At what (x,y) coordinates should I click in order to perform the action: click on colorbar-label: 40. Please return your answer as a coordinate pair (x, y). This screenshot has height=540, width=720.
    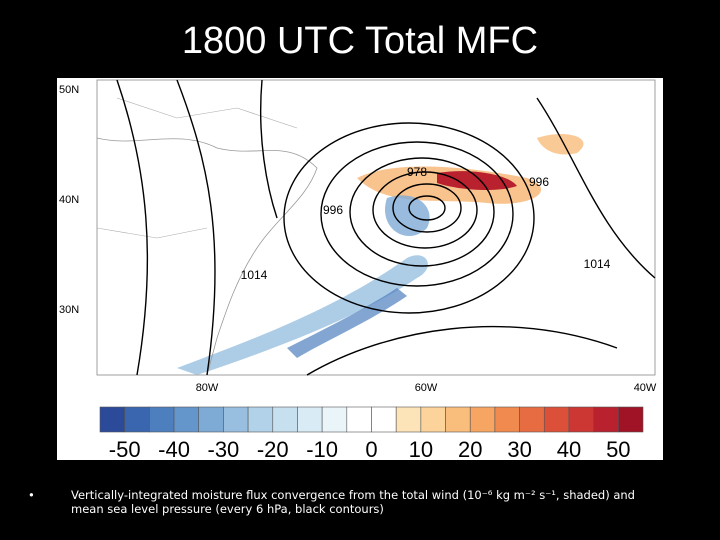
    Looking at the image, I should click on (569, 448).